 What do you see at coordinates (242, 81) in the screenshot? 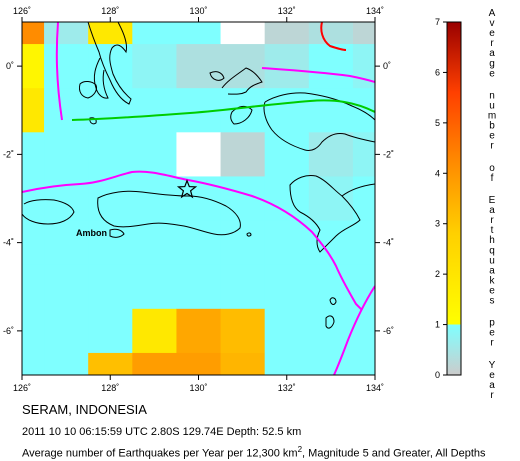
I see `coastline-waigeo` at bounding box center [242, 81].